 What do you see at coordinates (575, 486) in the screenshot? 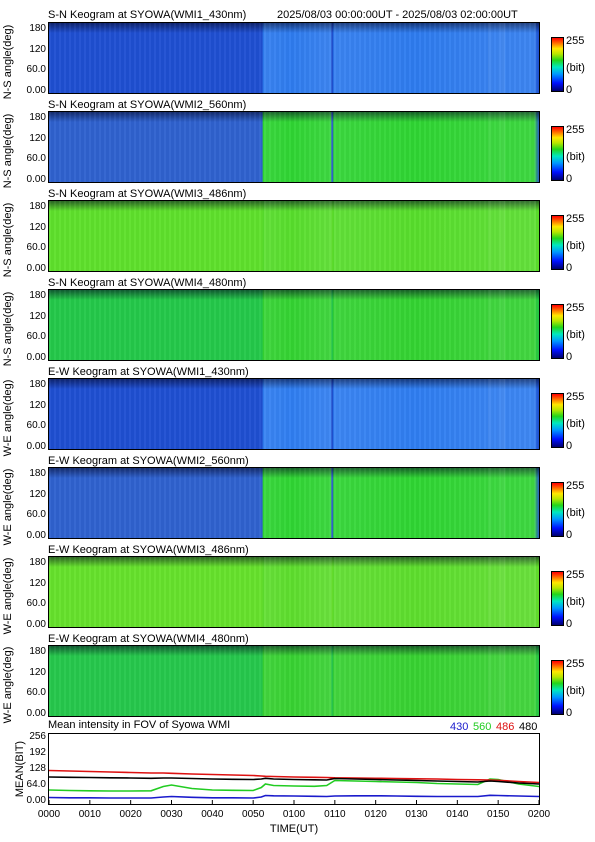
I see `colorbar-6-max-label: 255` at bounding box center [575, 486].